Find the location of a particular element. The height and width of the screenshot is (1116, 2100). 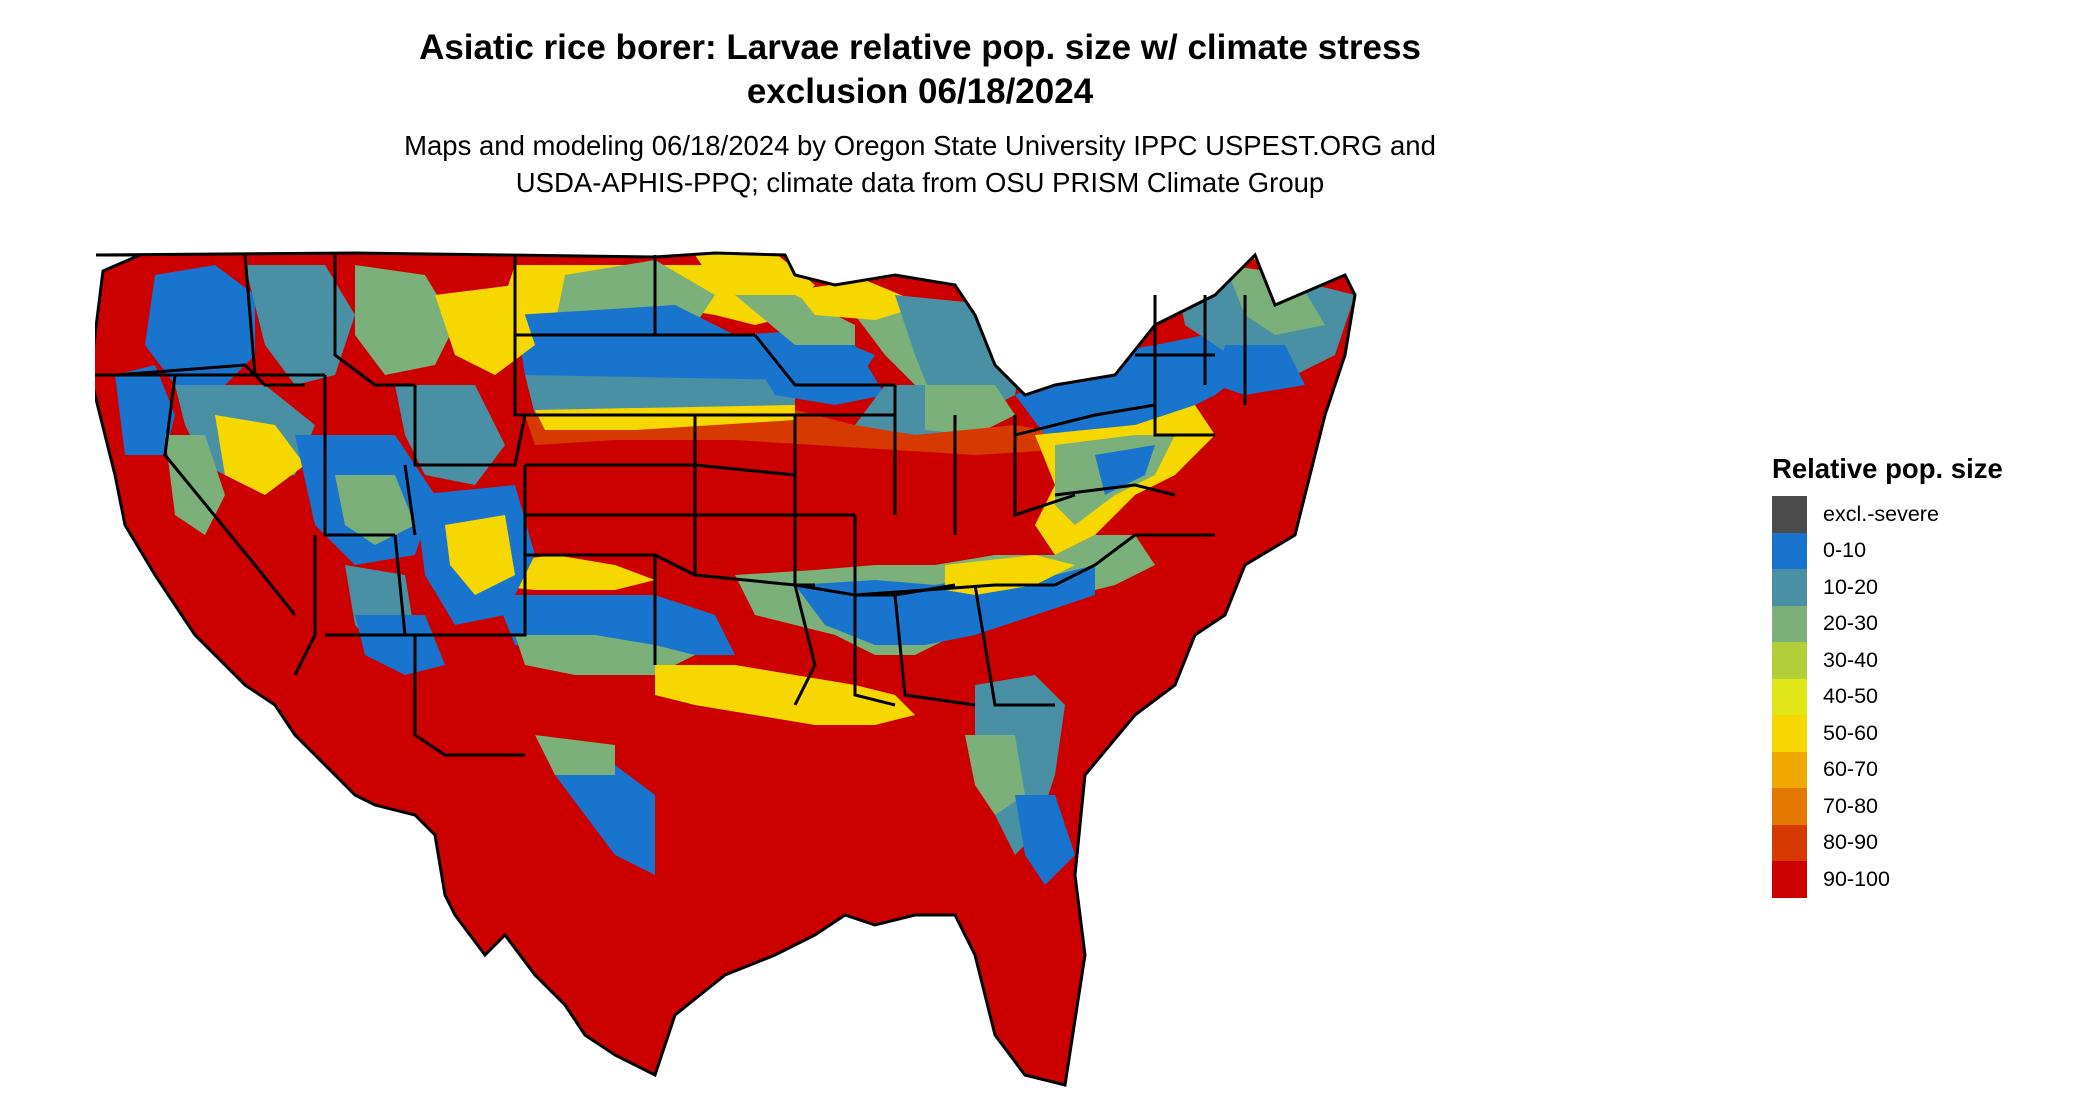

legend-label: 20-30 is located at coordinates (1850, 623).